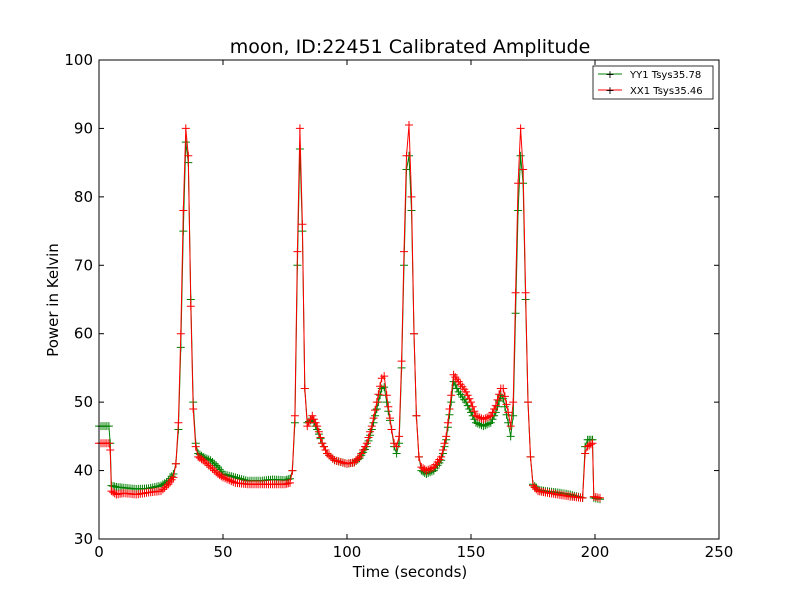  I want to click on x-tick-label: 100, so click(347, 552).